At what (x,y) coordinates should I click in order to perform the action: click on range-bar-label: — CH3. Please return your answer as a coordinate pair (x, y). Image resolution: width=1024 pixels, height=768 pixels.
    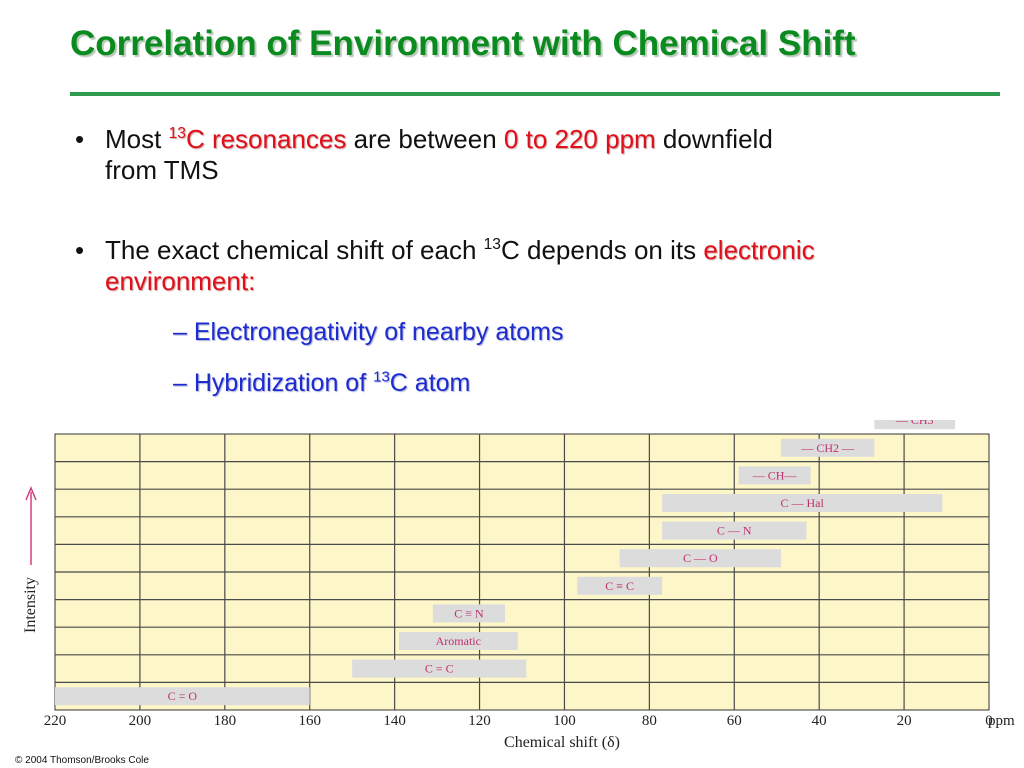
    Looking at the image, I should click on (914, 423).